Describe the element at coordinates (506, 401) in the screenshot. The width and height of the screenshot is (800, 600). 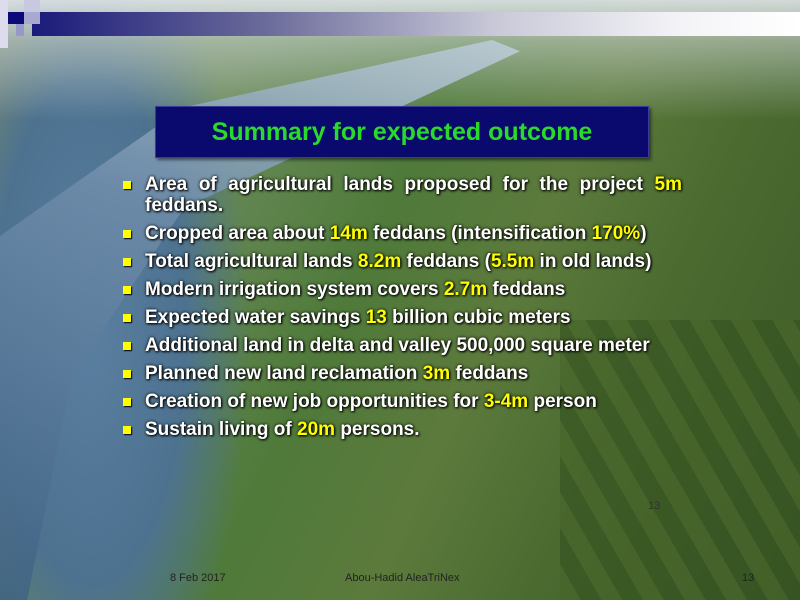
I see `highlight-value: 3-4m` at that location.